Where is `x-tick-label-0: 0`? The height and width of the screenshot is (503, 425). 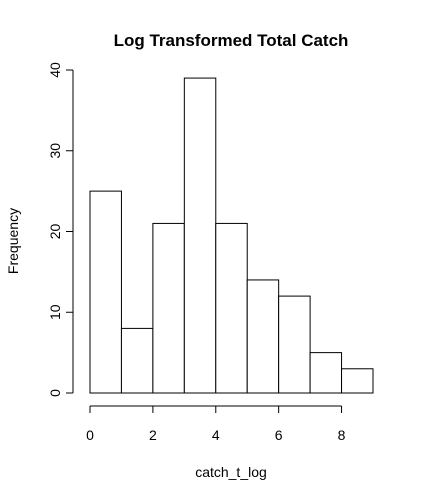 x-tick-label-0: 0 is located at coordinates (90, 435).